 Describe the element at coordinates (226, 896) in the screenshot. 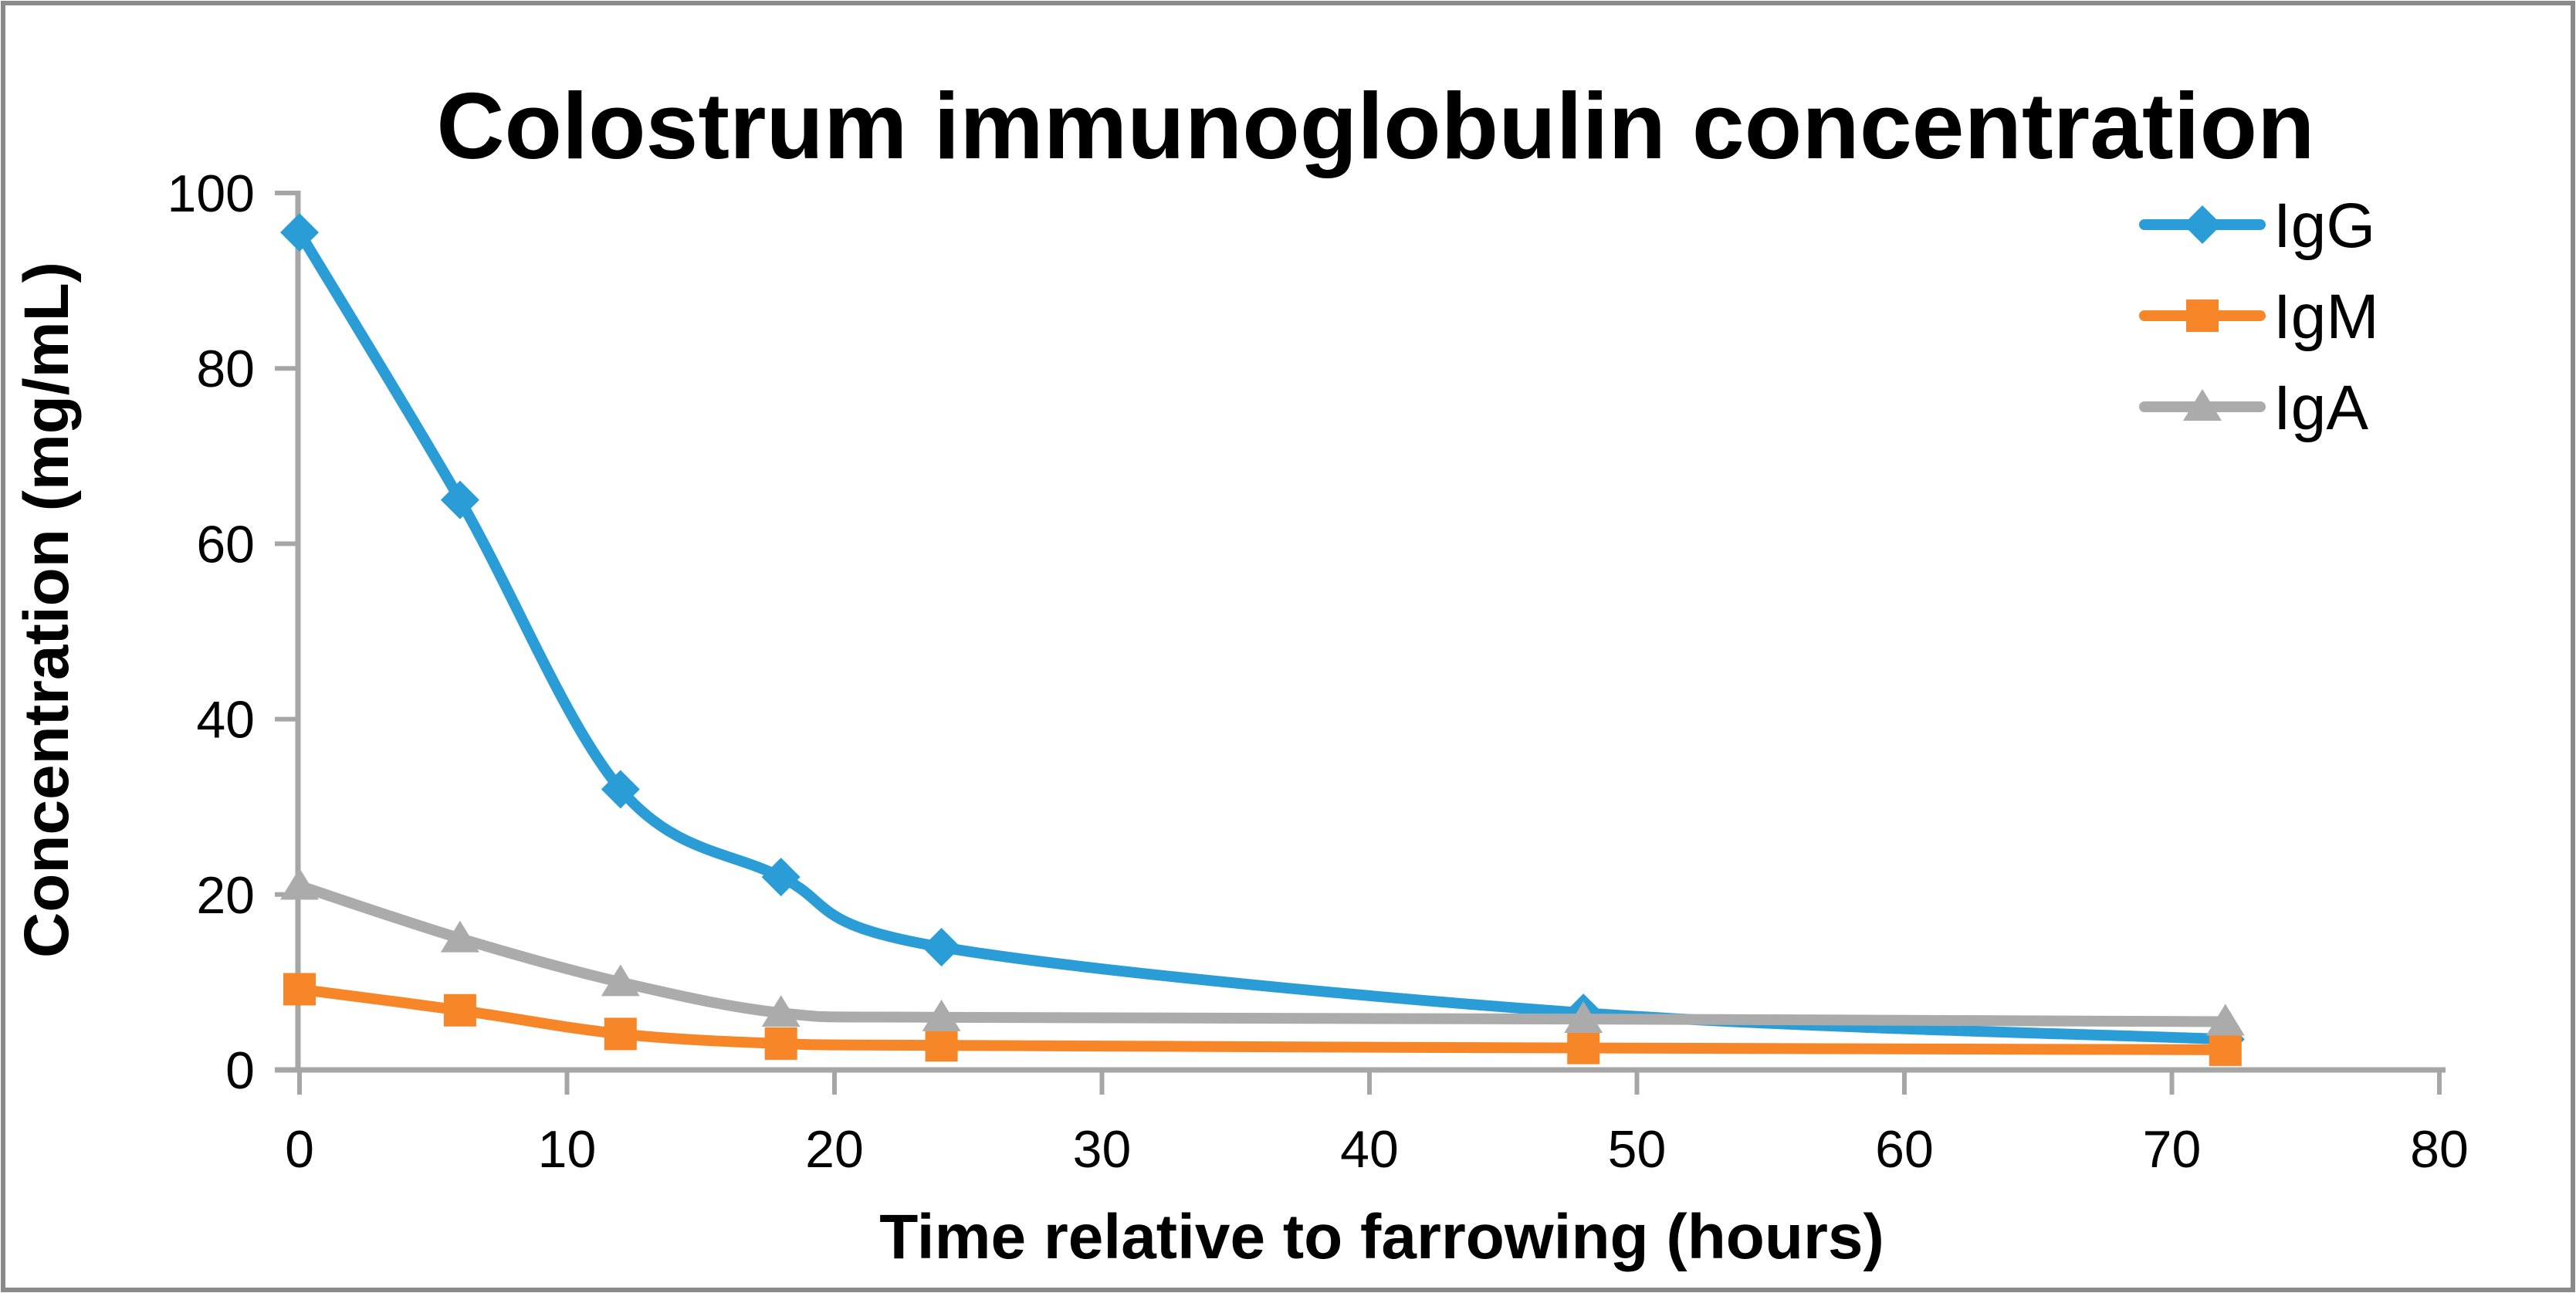

I see `y-tick-label: 20` at that location.